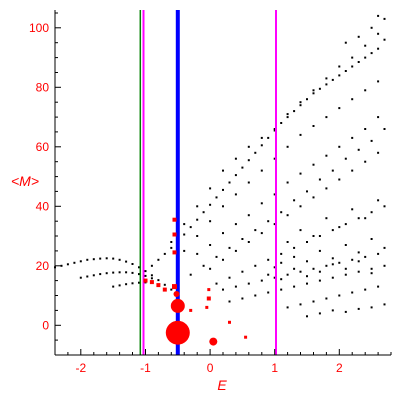 The image size is (400, 405). Describe the element at coordinates (210, 368) in the screenshot. I see `x-tick-label: 0` at that location.